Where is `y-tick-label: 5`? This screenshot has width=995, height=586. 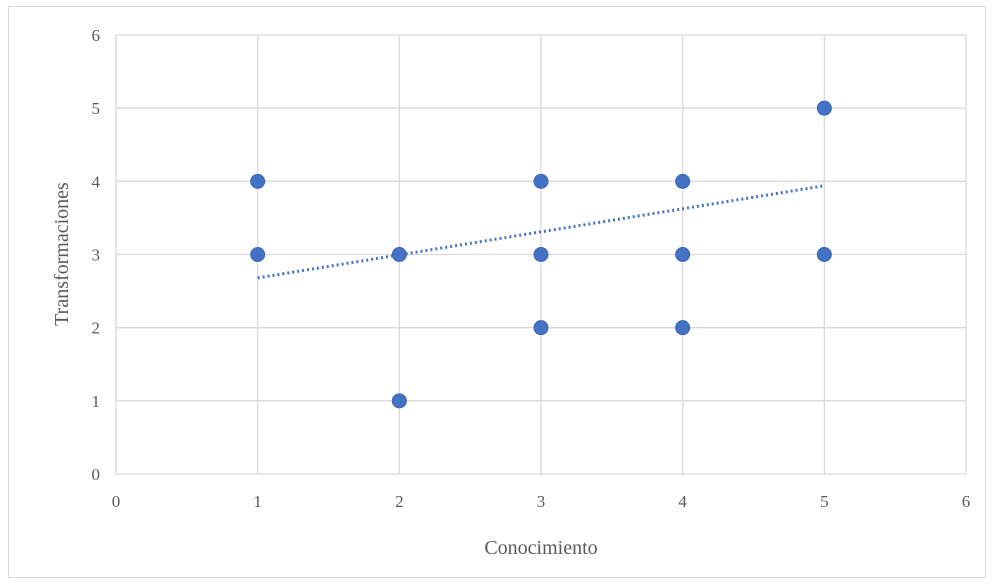
y-tick-label: 5 is located at coordinates (96, 108).